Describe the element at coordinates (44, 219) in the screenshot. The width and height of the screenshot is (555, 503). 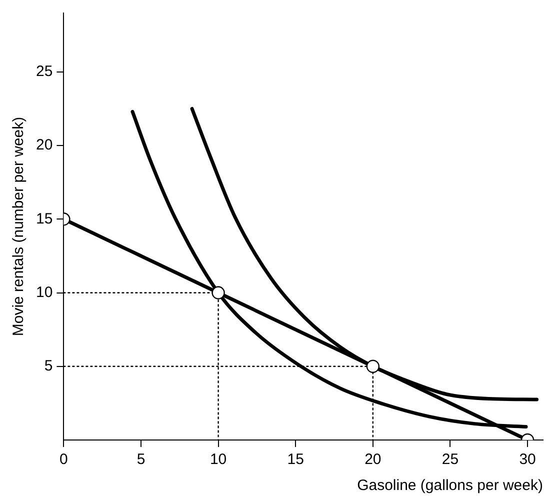
I see `y-tick-label: 15` at that location.